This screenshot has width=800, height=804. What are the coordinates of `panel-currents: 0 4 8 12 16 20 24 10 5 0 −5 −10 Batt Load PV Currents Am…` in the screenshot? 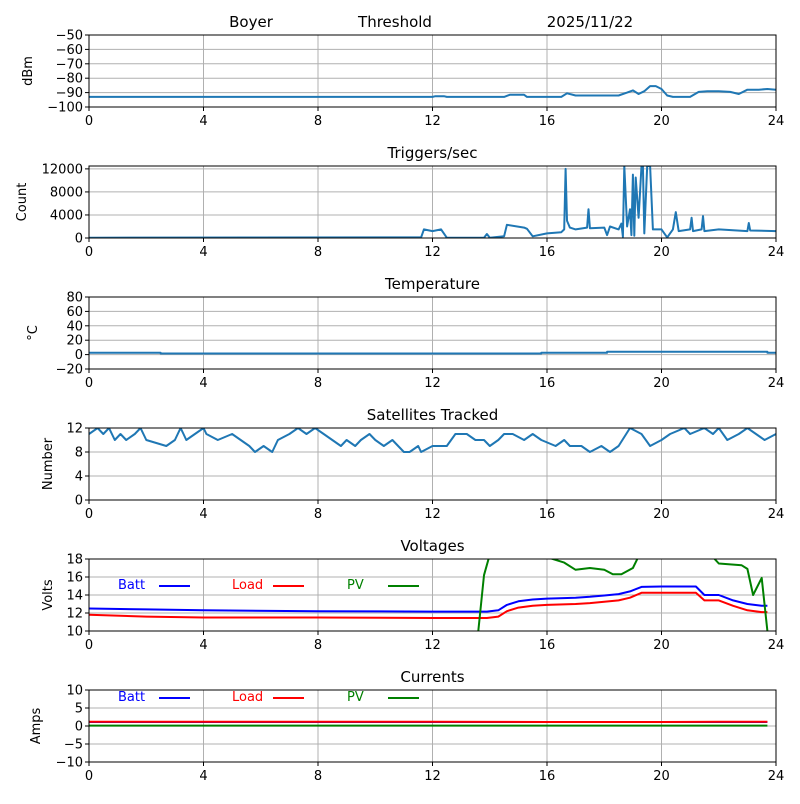 It's located at (406, 726).